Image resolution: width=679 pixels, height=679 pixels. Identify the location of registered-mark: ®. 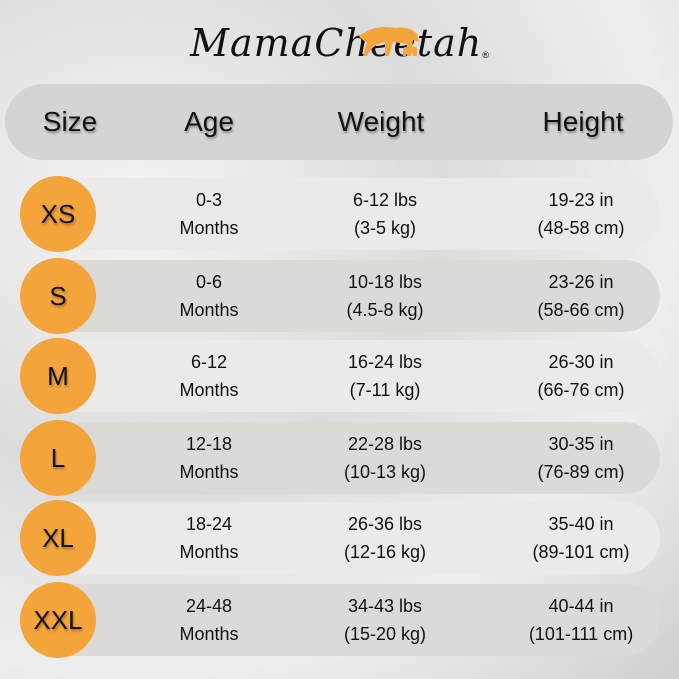
(485, 55).